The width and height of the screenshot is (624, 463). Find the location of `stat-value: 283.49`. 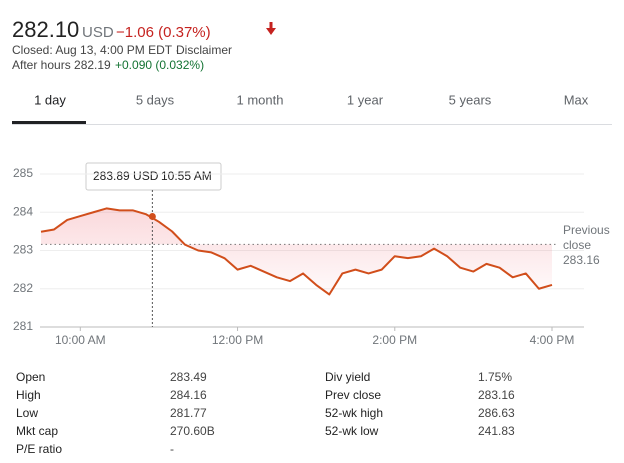

stat-value: 283.49 is located at coordinates (188, 377).